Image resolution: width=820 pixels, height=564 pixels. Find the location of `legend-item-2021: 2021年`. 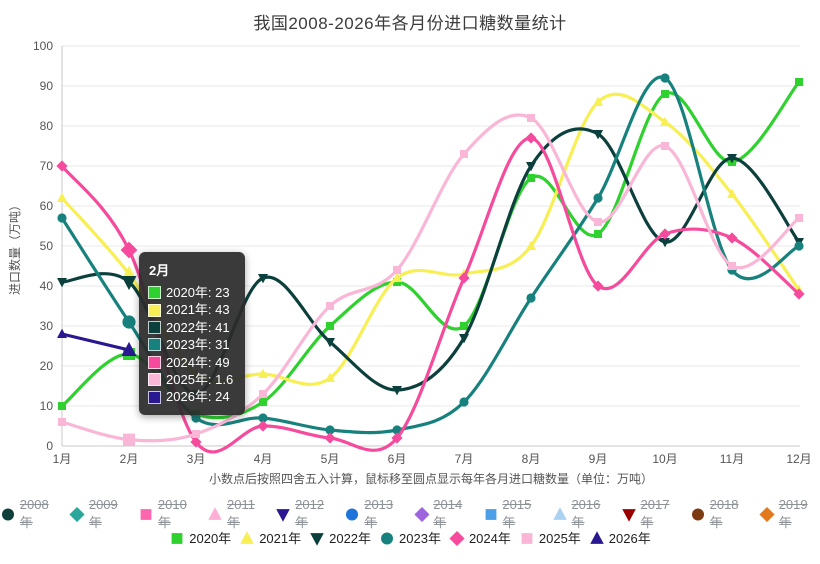

legend-item-2021: 2021年 is located at coordinates (270, 537).